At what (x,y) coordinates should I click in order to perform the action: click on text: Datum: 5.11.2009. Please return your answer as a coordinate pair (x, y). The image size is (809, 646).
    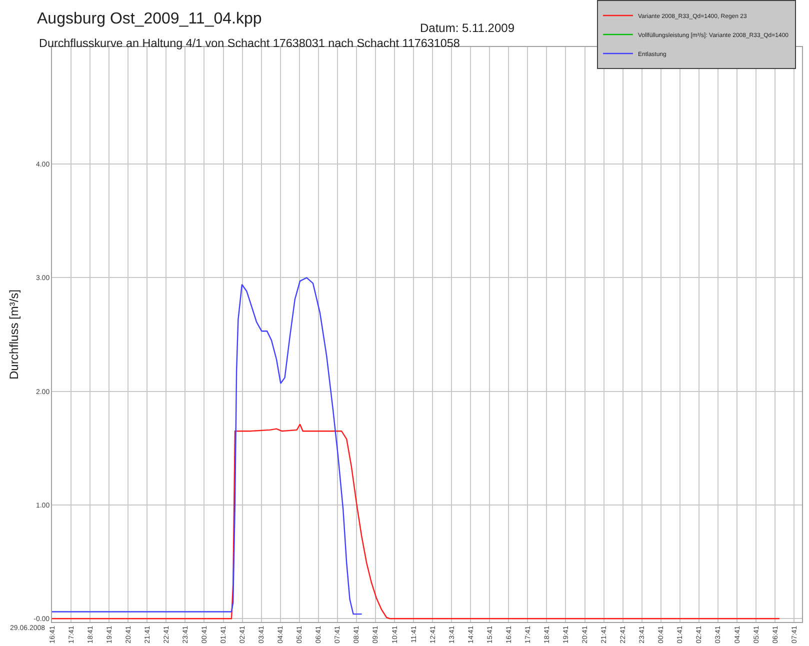
    Looking at the image, I should click on (467, 28).